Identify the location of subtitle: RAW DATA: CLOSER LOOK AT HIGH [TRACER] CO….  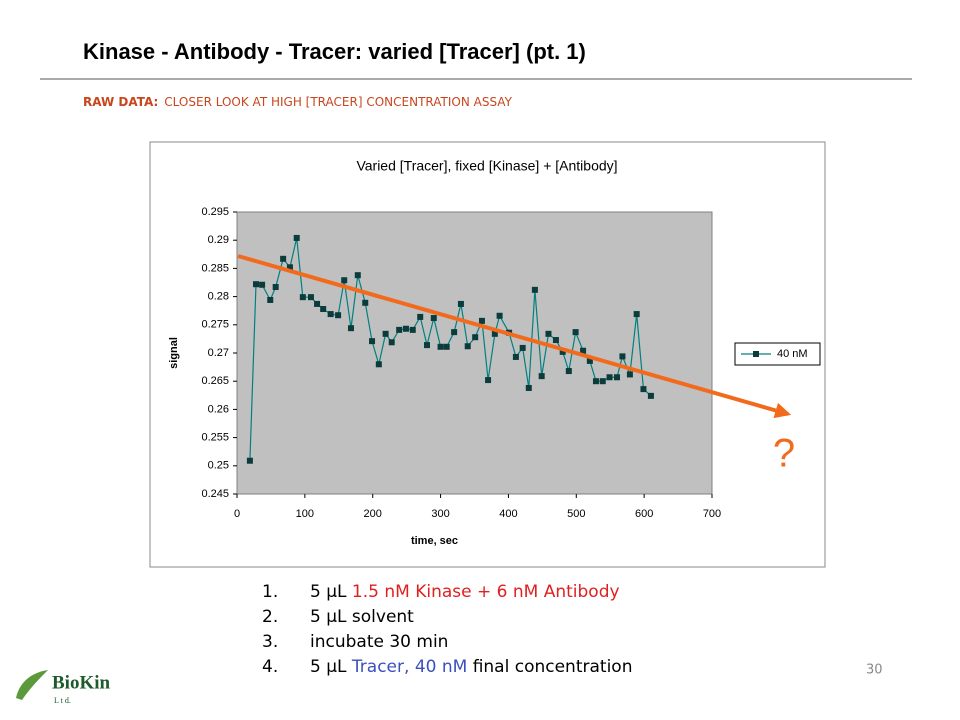
(298, 102).